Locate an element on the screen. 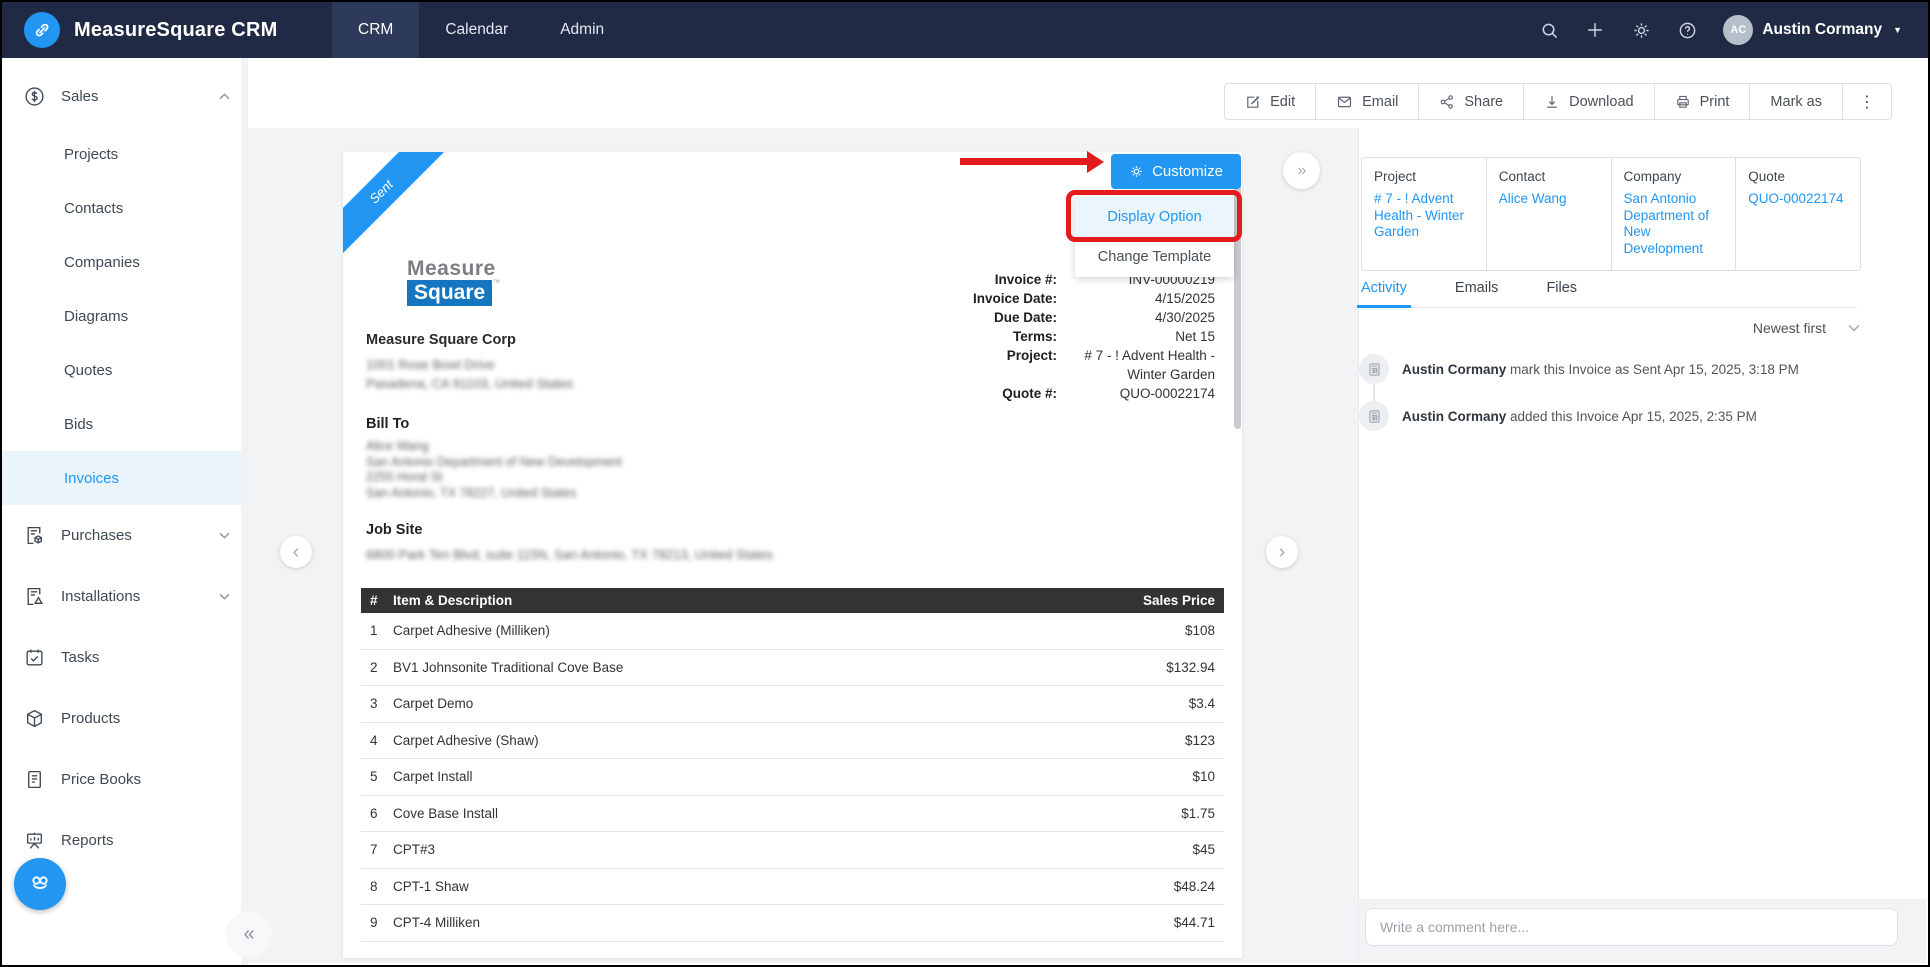  sidebar-item-price-books: Price Books is located at coordinates (125, 779).